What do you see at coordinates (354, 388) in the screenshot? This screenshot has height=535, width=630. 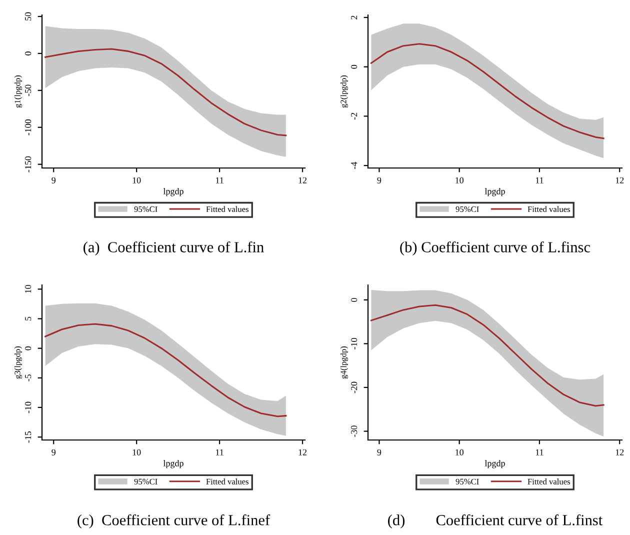 I see `y-tick-label: -20` at bounding box center [354, 388].